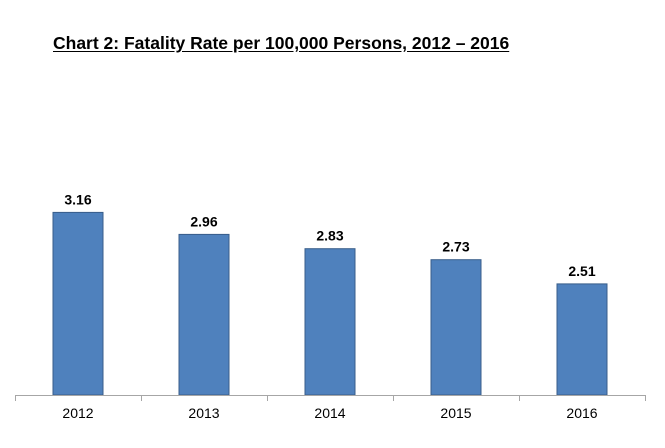  Describe the element at coordinates (329, 236) in the screenshot. I see `data-label-2014: 2.83` at that location.